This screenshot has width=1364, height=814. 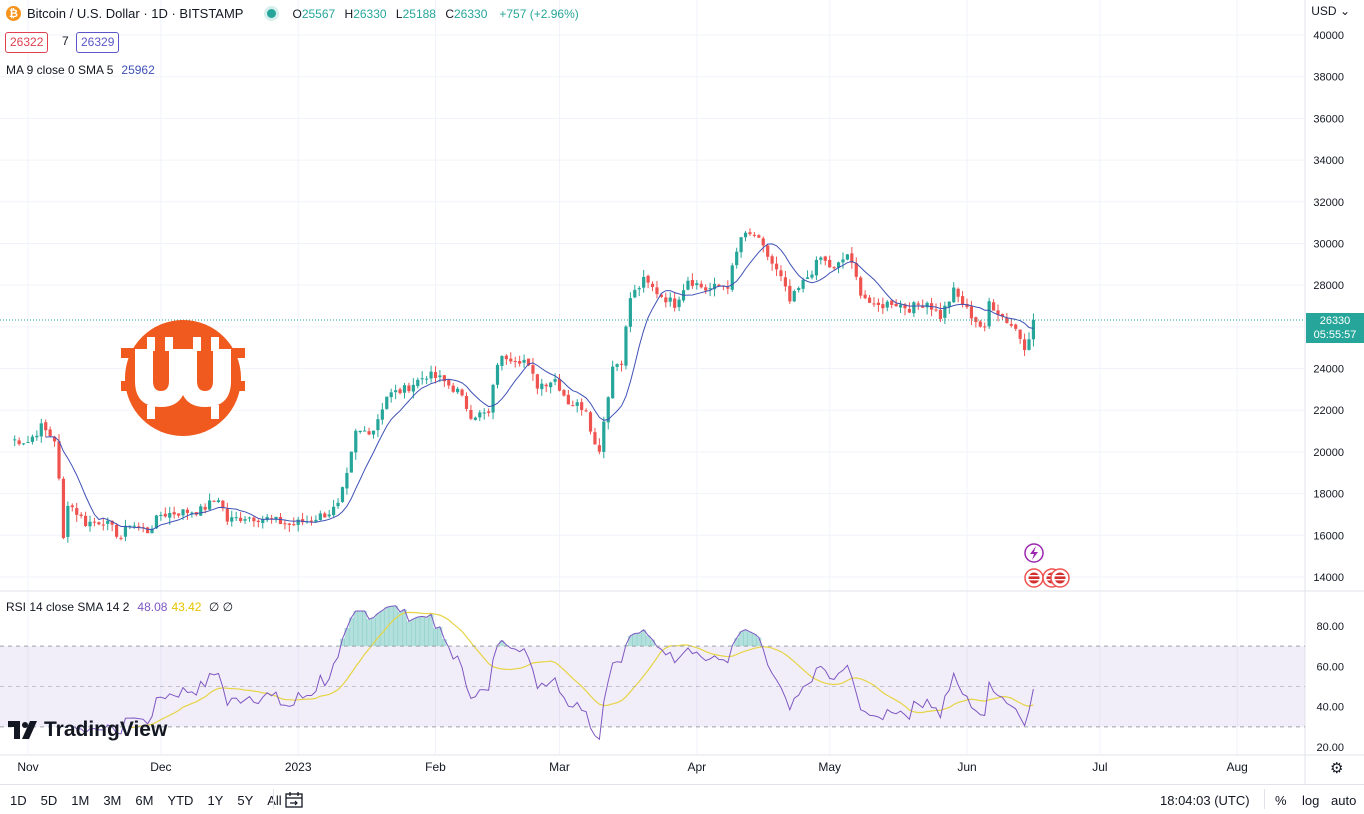 What do you see at coordinates (120, 607) in the screenshot?
I see `rsi-legend: RSI 14 close SMA 14 2 48.08 43.42 ∅ ∅` at bounding box center [120, 607].